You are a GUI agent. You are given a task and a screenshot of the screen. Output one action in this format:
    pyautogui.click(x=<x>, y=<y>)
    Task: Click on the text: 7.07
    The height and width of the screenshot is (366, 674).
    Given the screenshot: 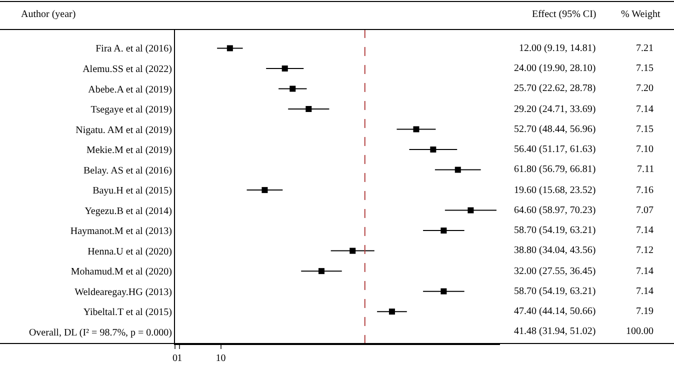 What is the action you would take?
    pyautogui.click(x=645, y=210)
    